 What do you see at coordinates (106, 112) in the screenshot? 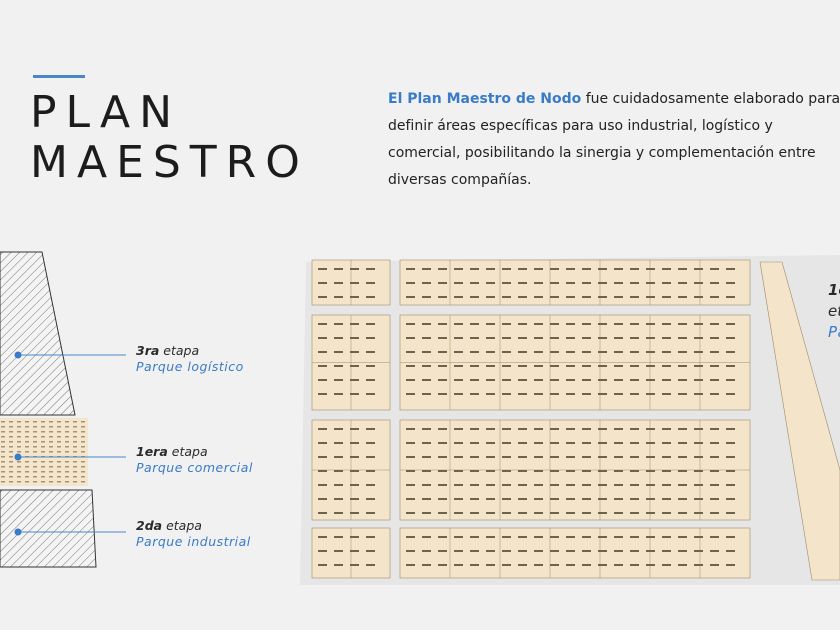
I see `title-line: PLAN` at bounding box center [106, 112].